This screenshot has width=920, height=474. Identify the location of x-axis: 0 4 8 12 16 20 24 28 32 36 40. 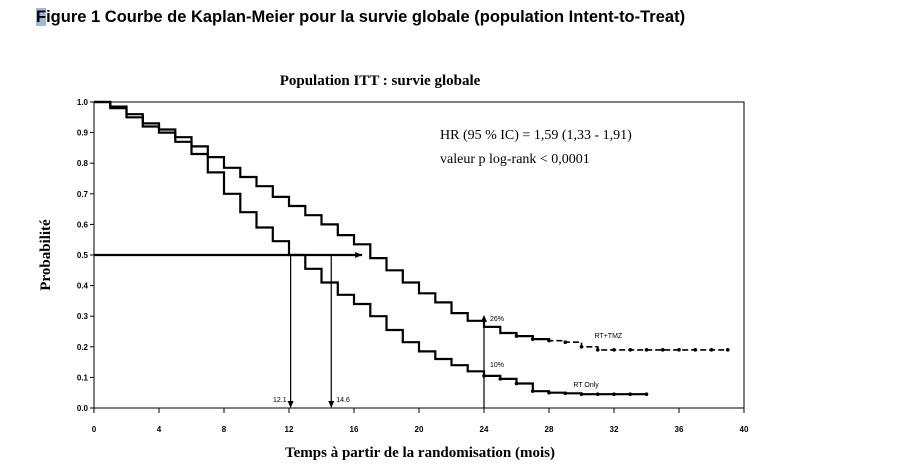
(420, 421).